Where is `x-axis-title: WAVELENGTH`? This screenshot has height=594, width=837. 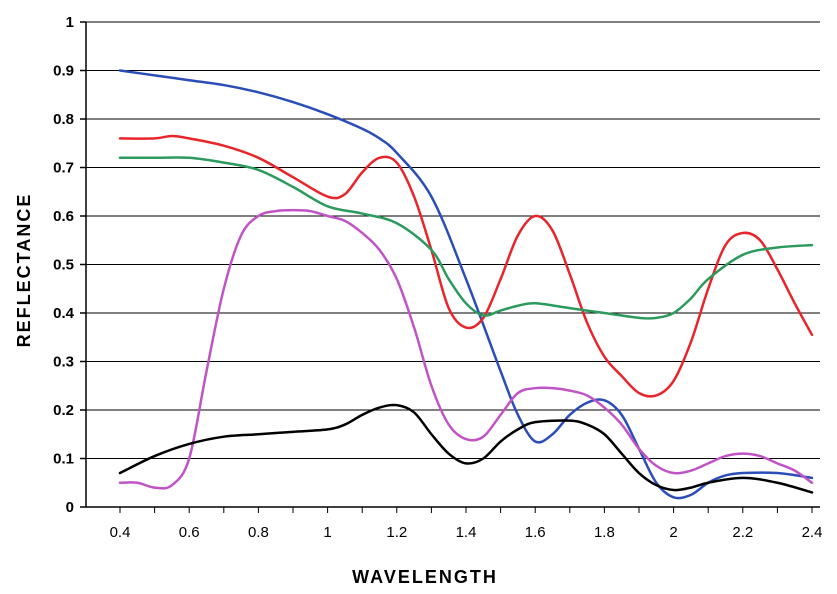
x-axis-title: WAVELENGTH is located at coordinates (425, 577).